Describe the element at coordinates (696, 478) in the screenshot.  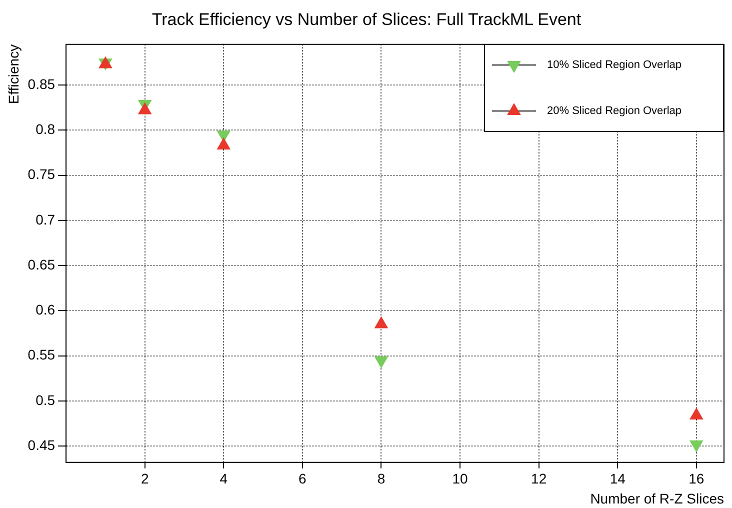
I see `x-tick-label: 16` at that location.